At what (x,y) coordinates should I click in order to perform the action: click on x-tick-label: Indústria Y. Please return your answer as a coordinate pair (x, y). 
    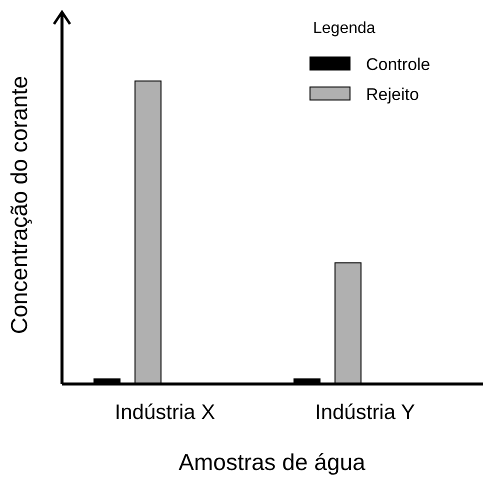
    Looking at the image, I should click on (365, 412).